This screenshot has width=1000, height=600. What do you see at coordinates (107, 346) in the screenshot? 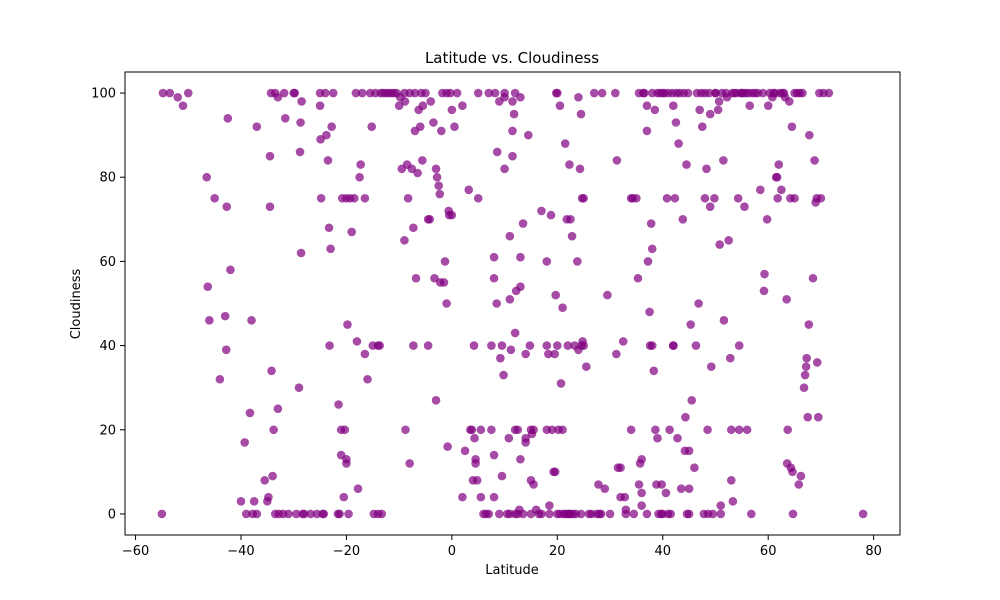
I see `y-tick-label: 40` at bounding box center [107, 346].